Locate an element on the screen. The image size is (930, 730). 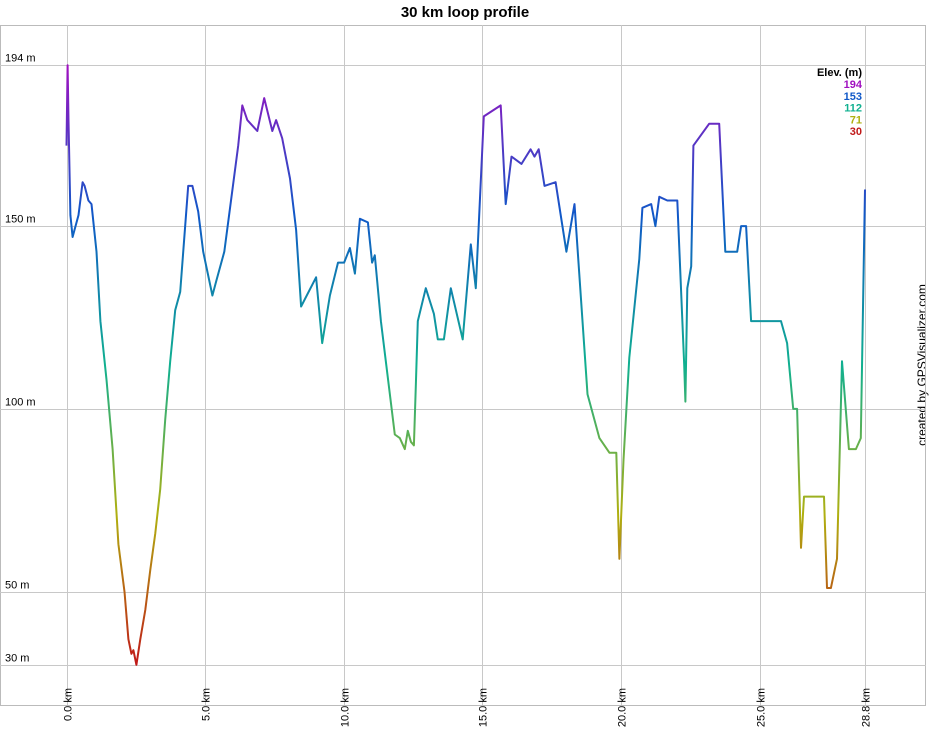
x-tick-label: 5.0 km is located at coordinates (207, 704).